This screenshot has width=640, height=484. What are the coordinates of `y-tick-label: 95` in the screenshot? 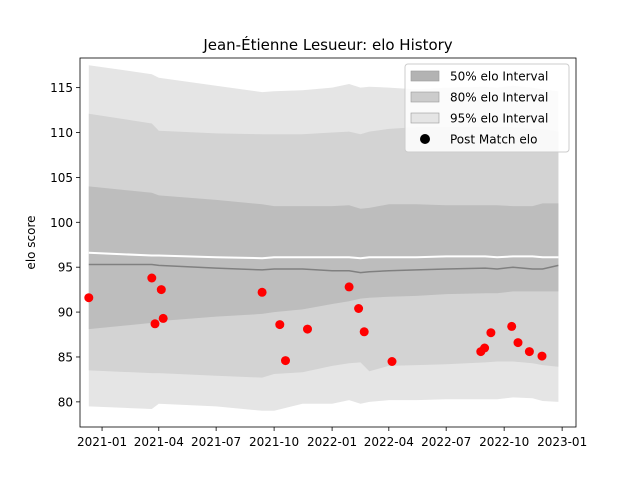 It's located at (65, 268).